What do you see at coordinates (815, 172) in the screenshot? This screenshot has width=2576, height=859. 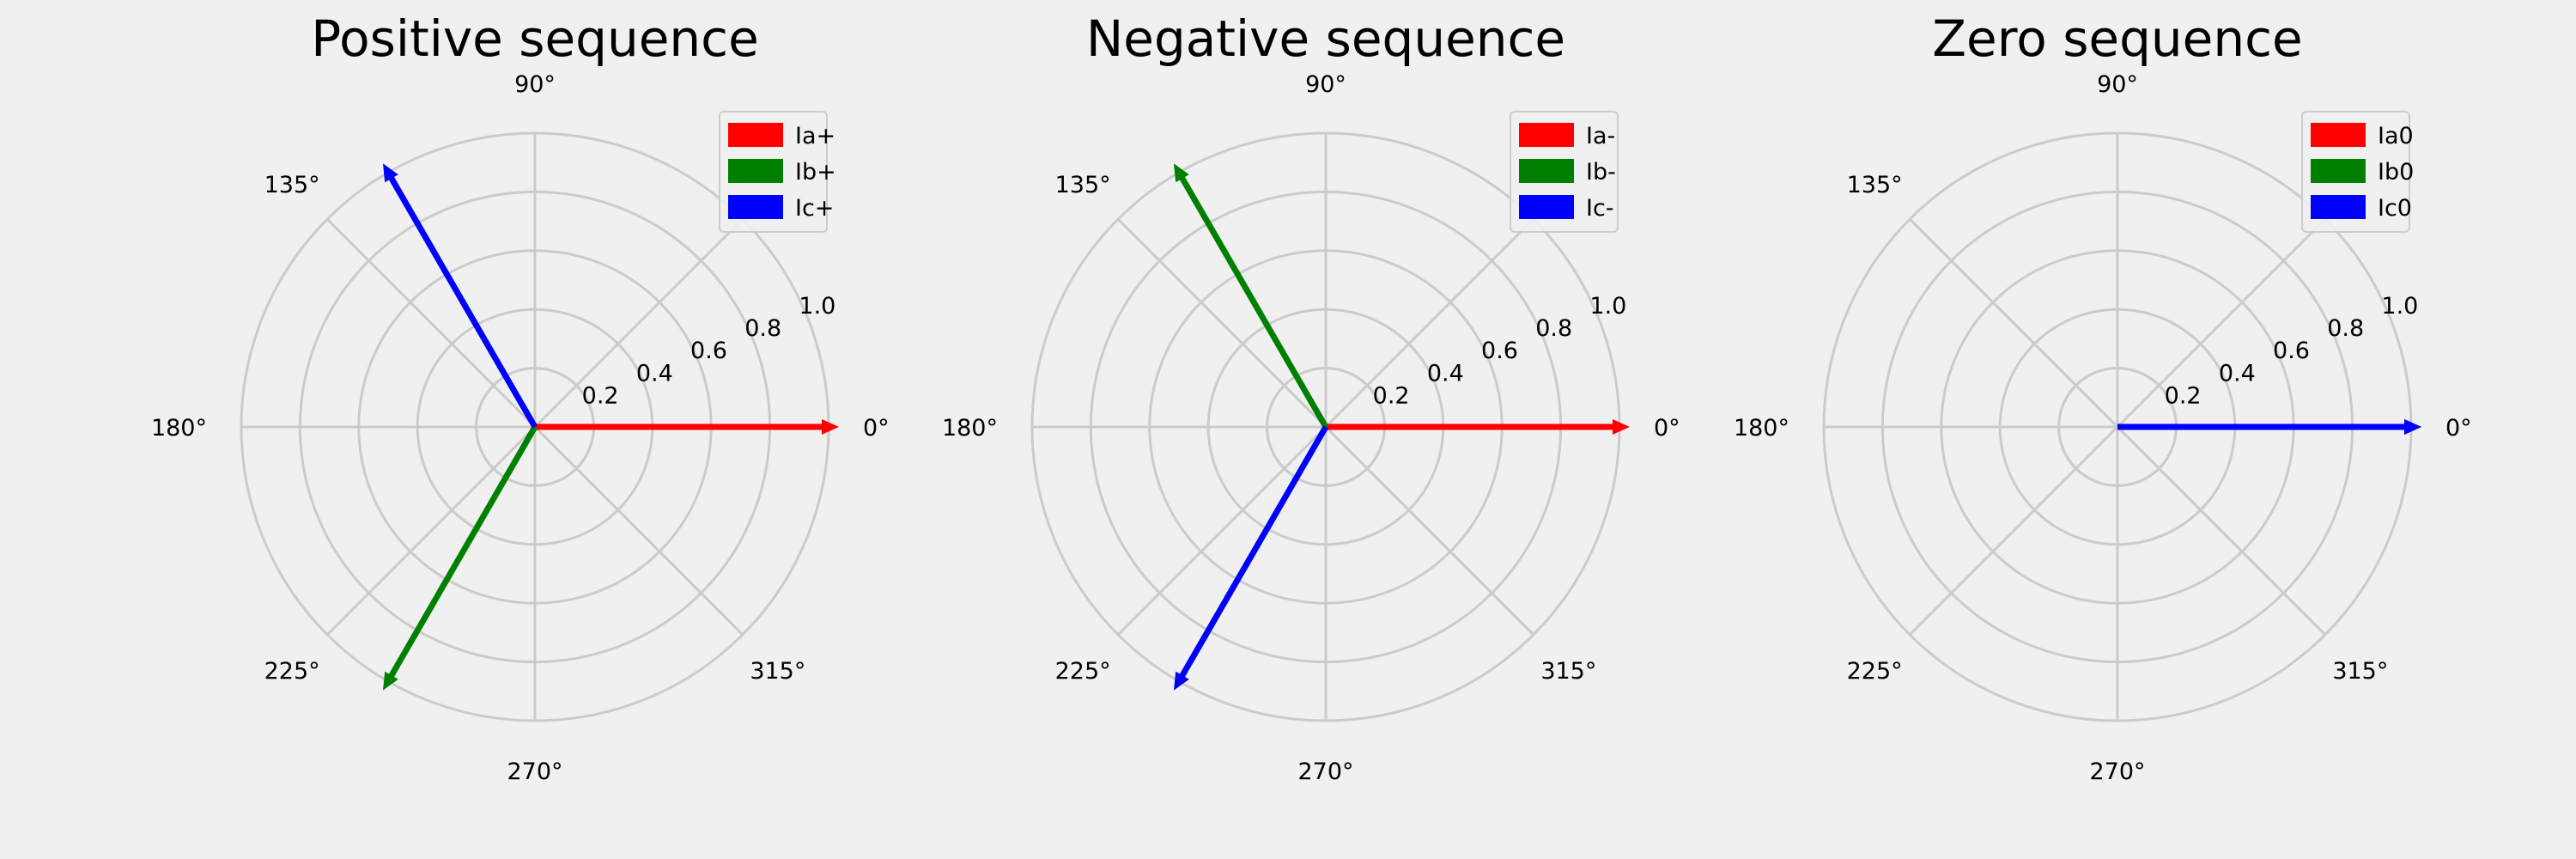 I see `legend-label: Ib+` at bounding box center [815, 172].